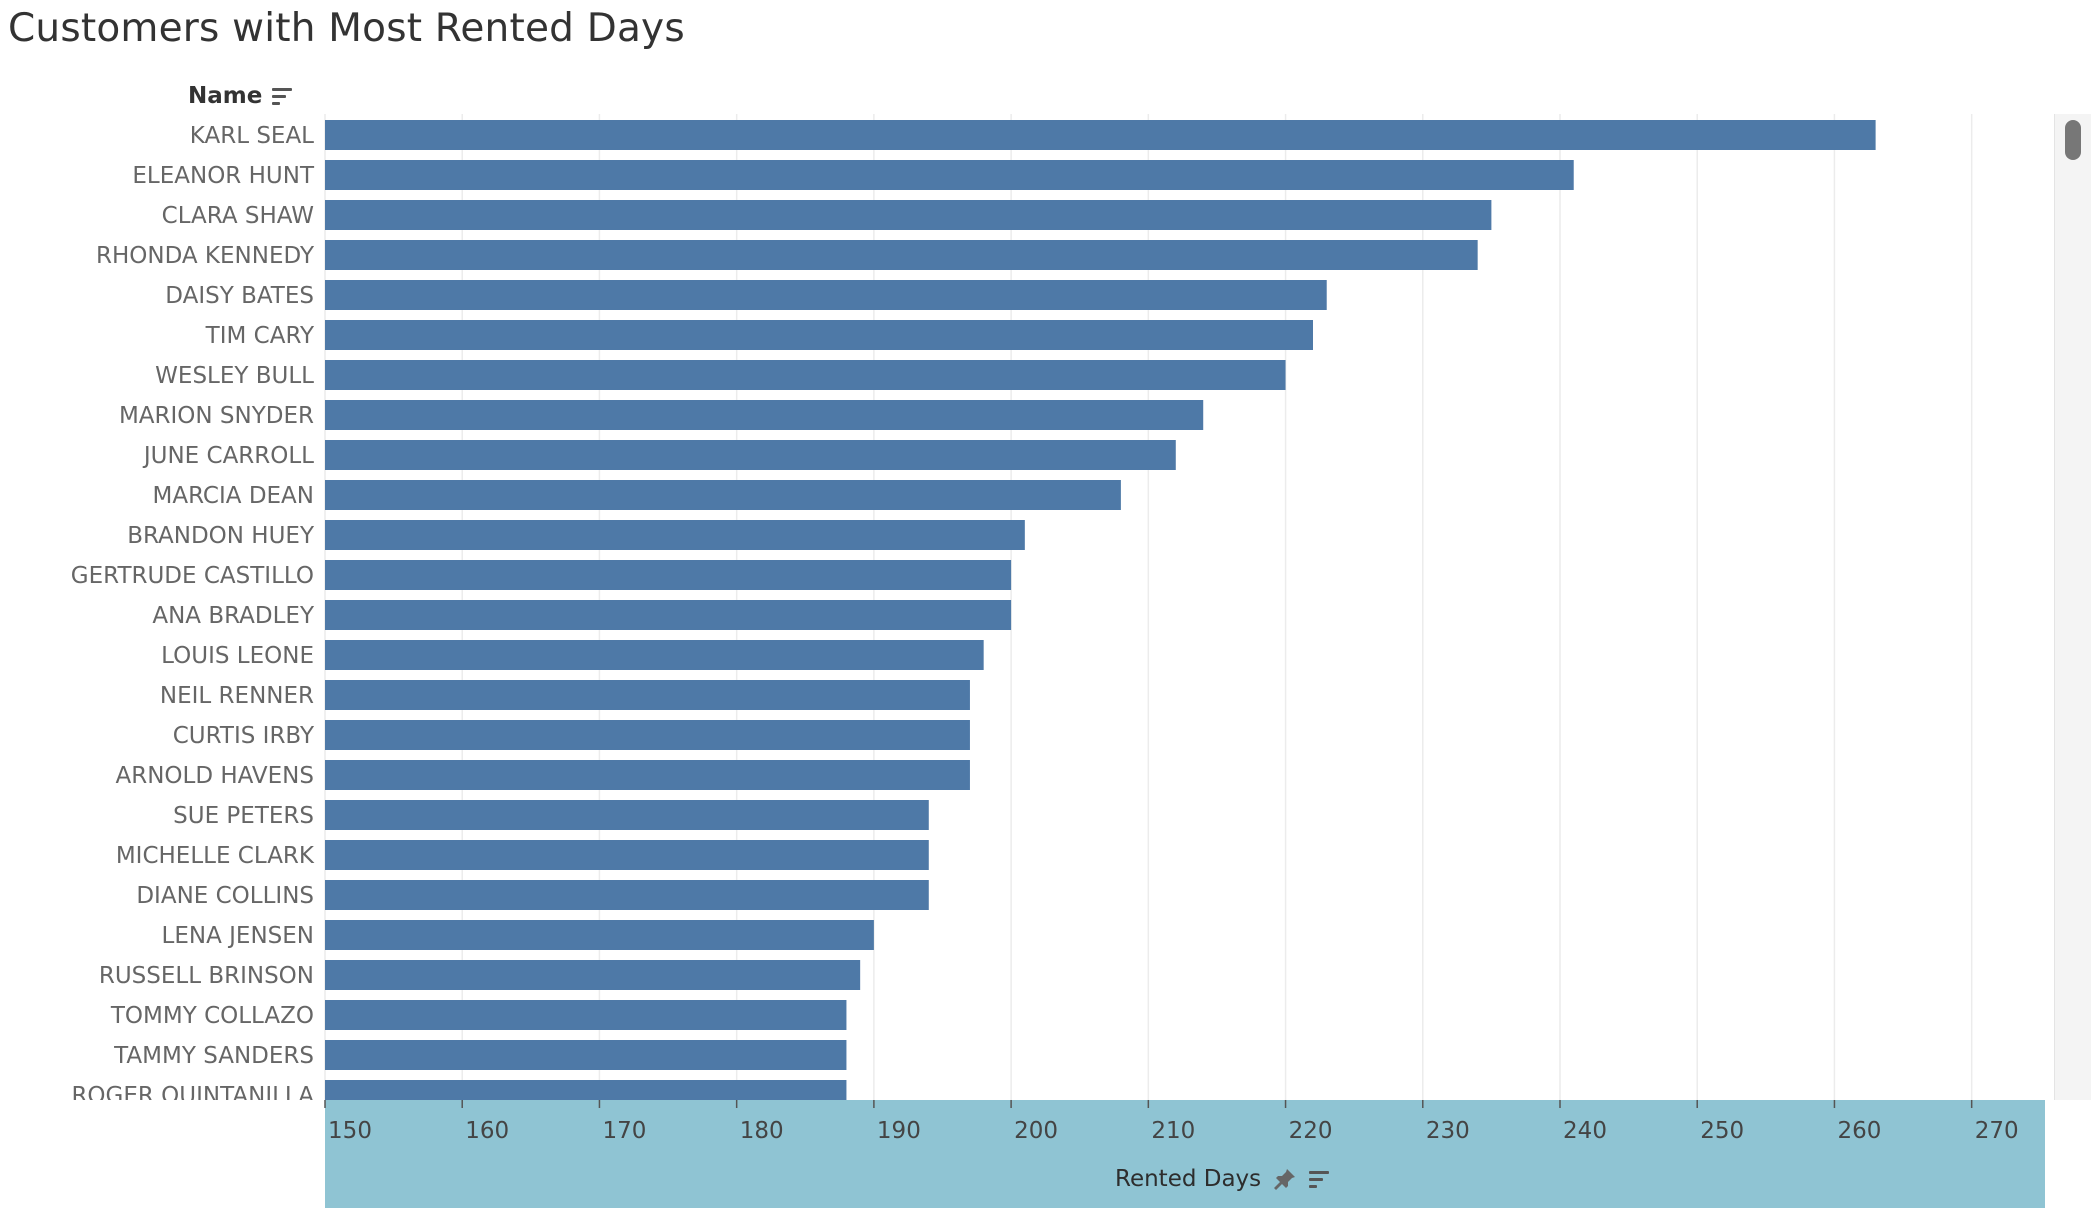 The width and height of the screenshot is (2092, 1215). What do you see at coordinates (223, 176) in the screenshot?
I see `category-label: ELEANOR HUNT` at bounding box center [223, 176].